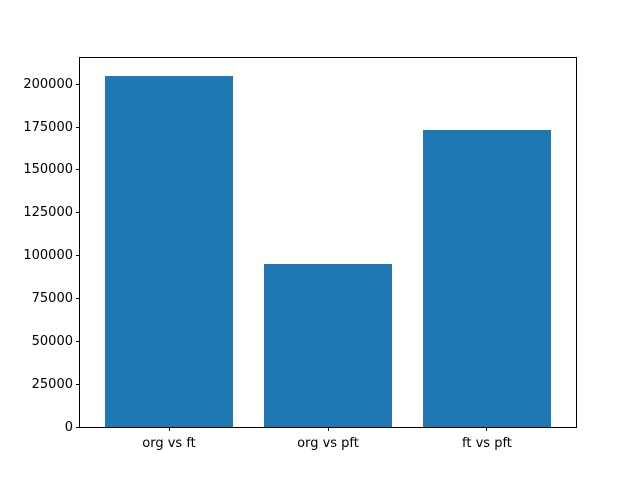 Image resolution: width=640 pixels, height=480 pixels. What do you see at coordinates (169, 443) in the screenshot?
I see `x-axis-tick-label: org vs ft` at bounding box center [169, 443].